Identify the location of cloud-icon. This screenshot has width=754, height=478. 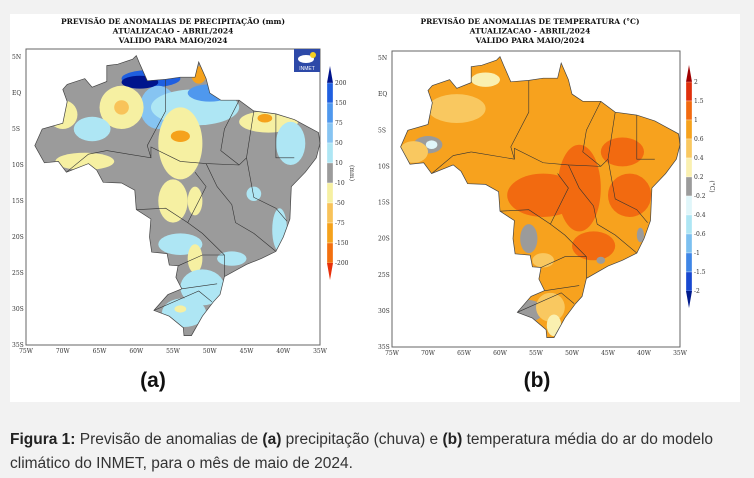
(306, 59).